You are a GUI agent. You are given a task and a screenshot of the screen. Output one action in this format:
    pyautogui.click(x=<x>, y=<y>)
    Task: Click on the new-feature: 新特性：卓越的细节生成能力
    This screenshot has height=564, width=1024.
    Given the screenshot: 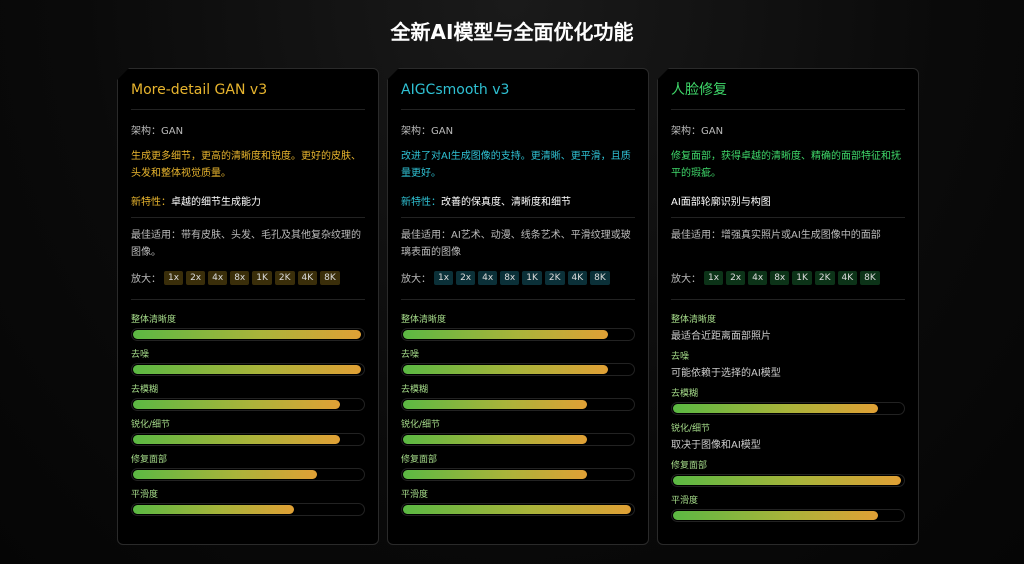 What is the action you would take?
    pyautogui.click(x=248, y=205)
    